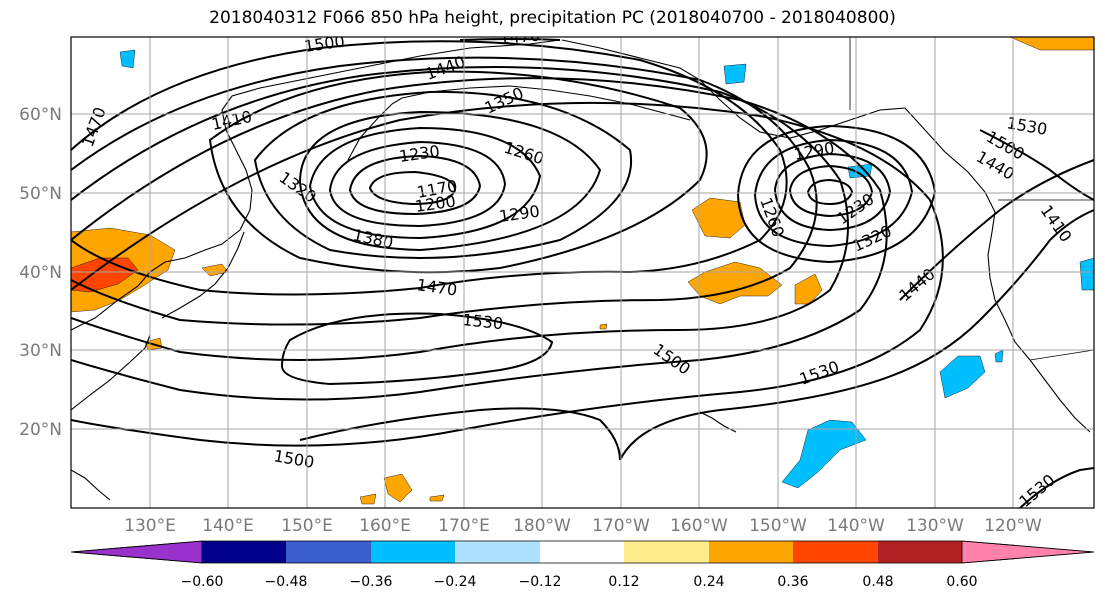  Describe the element at coordinates (375, 129) in the screenshot. I see `coastline-kamchatka` at that location.